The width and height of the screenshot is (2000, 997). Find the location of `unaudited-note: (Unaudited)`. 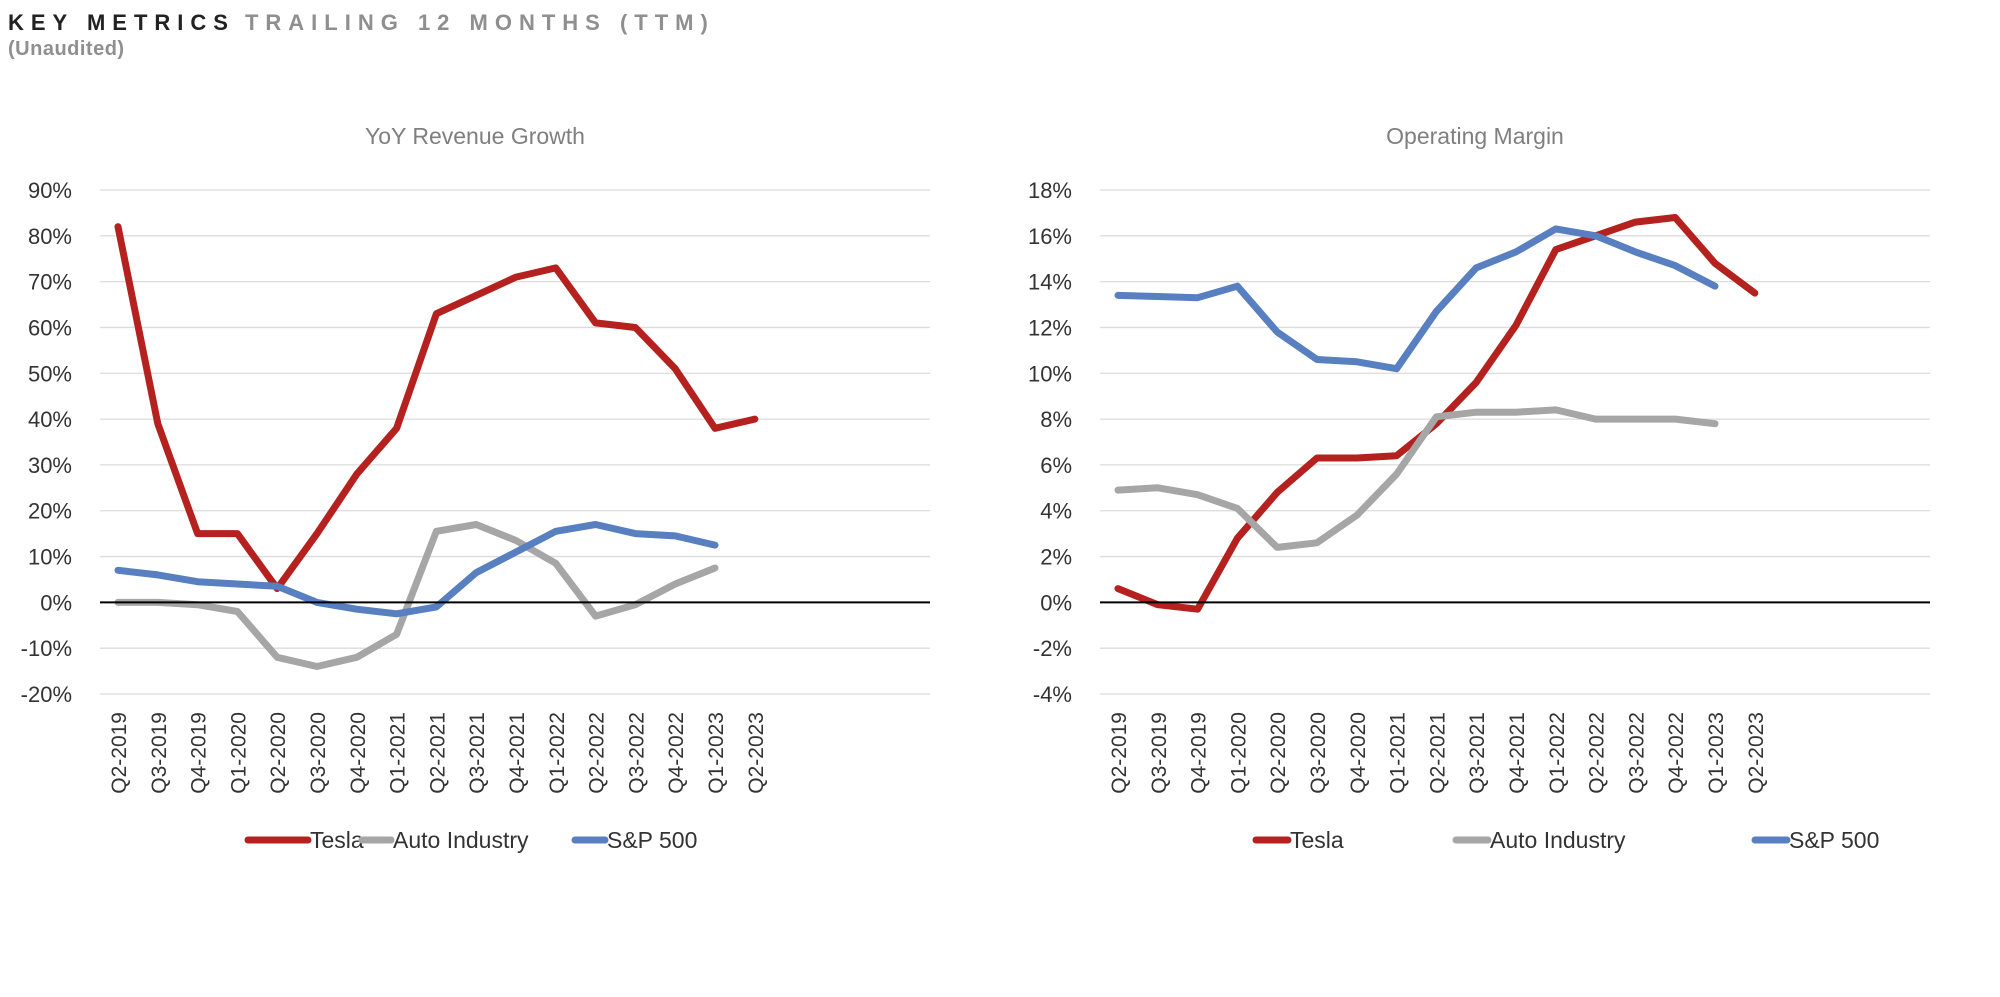

unaudited-note: (Unaudited) is located at coordinates (66, 49).